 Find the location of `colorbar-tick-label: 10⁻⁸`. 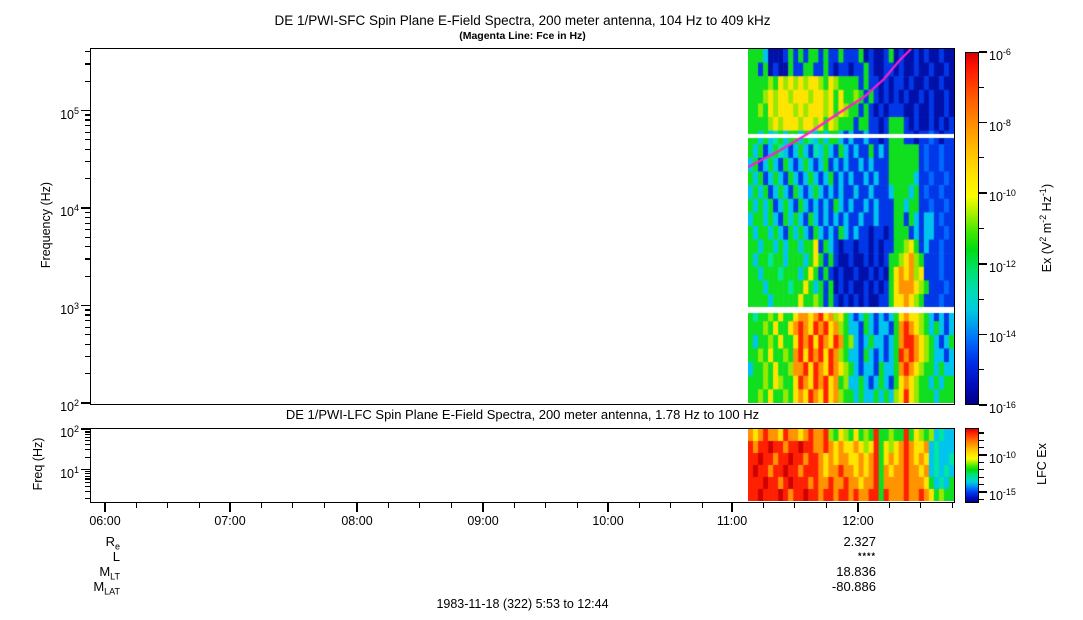

colorbar-tick-label: 10⁻⁸ is located at coordinates (1000, 125).